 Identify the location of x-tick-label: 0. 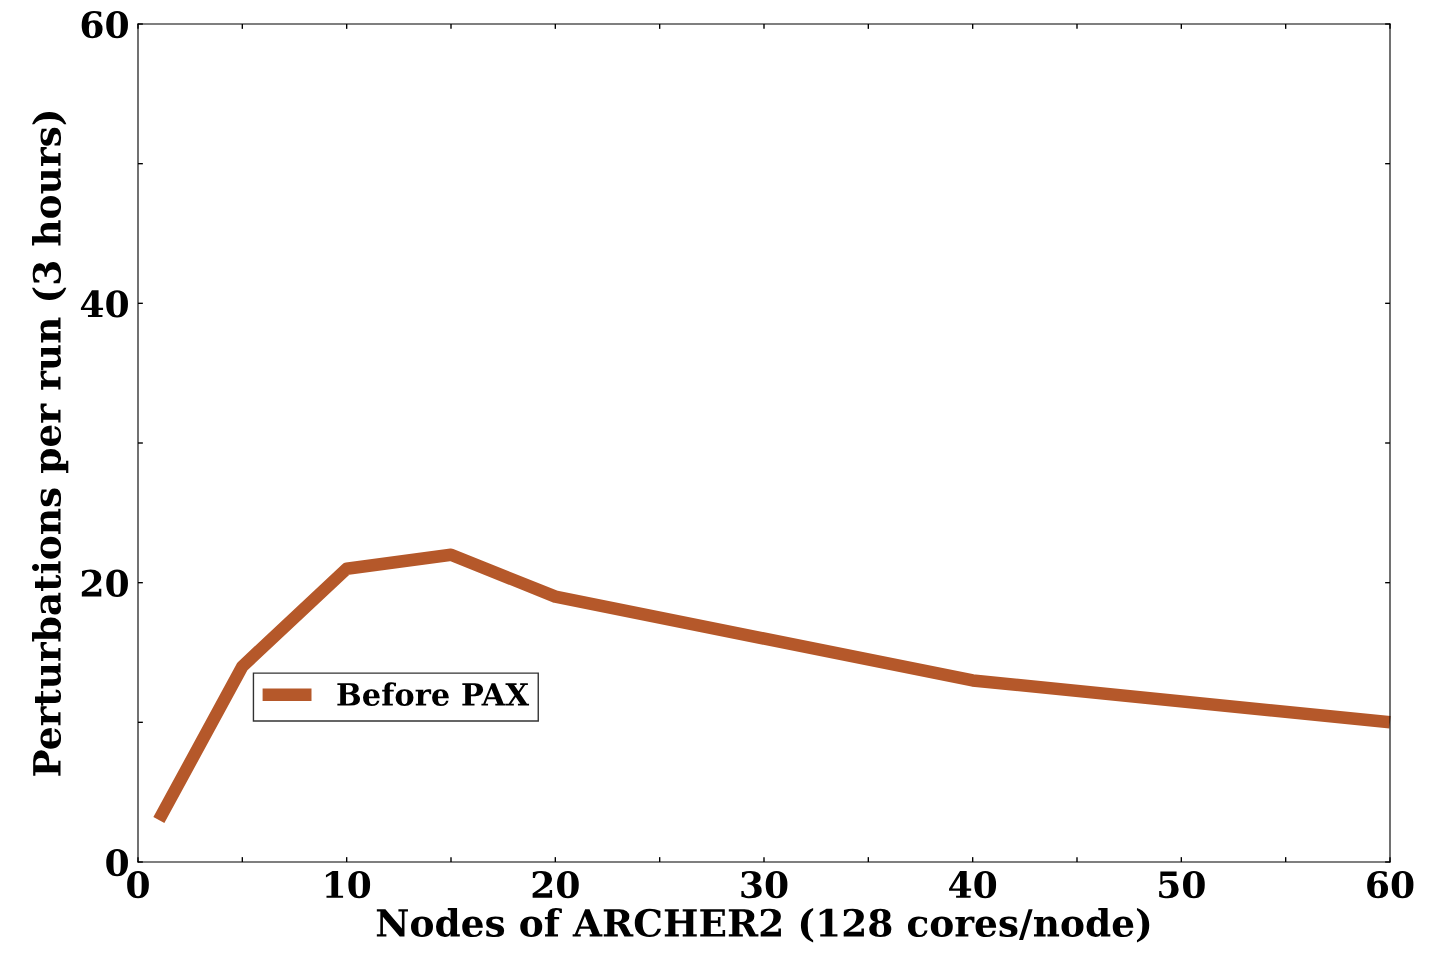
(138, 884).